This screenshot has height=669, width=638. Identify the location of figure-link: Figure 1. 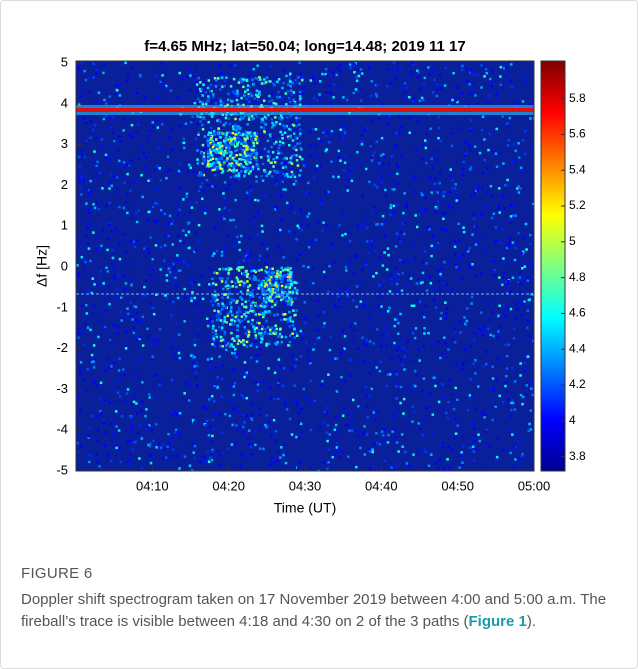
(498, 621).